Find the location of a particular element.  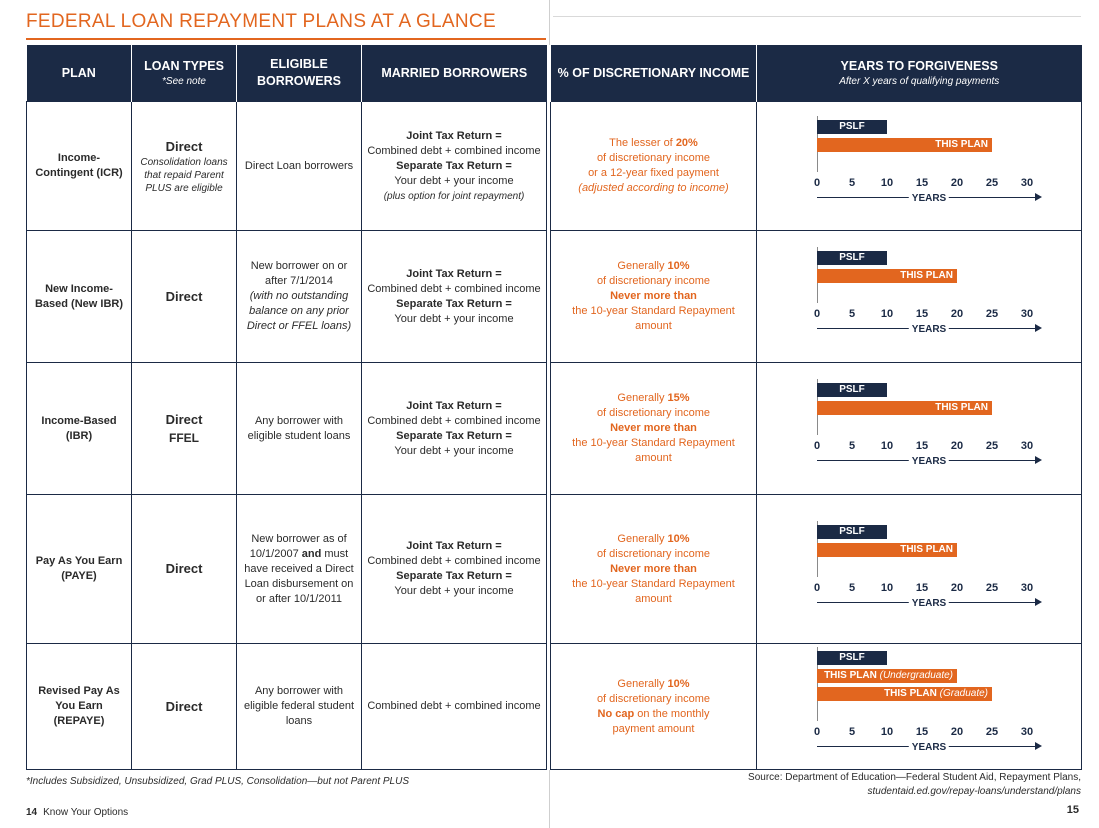

bar-label: PSLF is located at coordinates (852, 389).